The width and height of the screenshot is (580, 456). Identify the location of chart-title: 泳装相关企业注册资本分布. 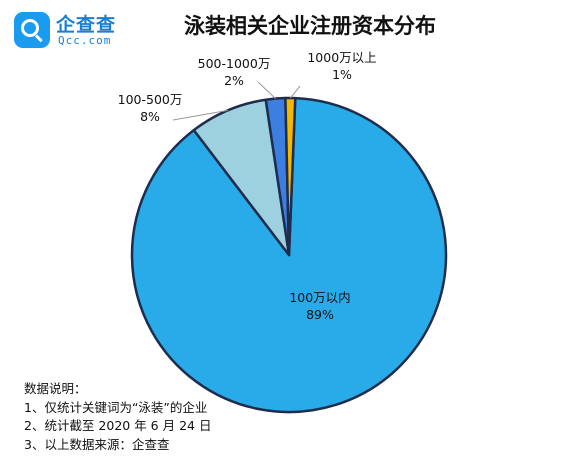
(310, 26).